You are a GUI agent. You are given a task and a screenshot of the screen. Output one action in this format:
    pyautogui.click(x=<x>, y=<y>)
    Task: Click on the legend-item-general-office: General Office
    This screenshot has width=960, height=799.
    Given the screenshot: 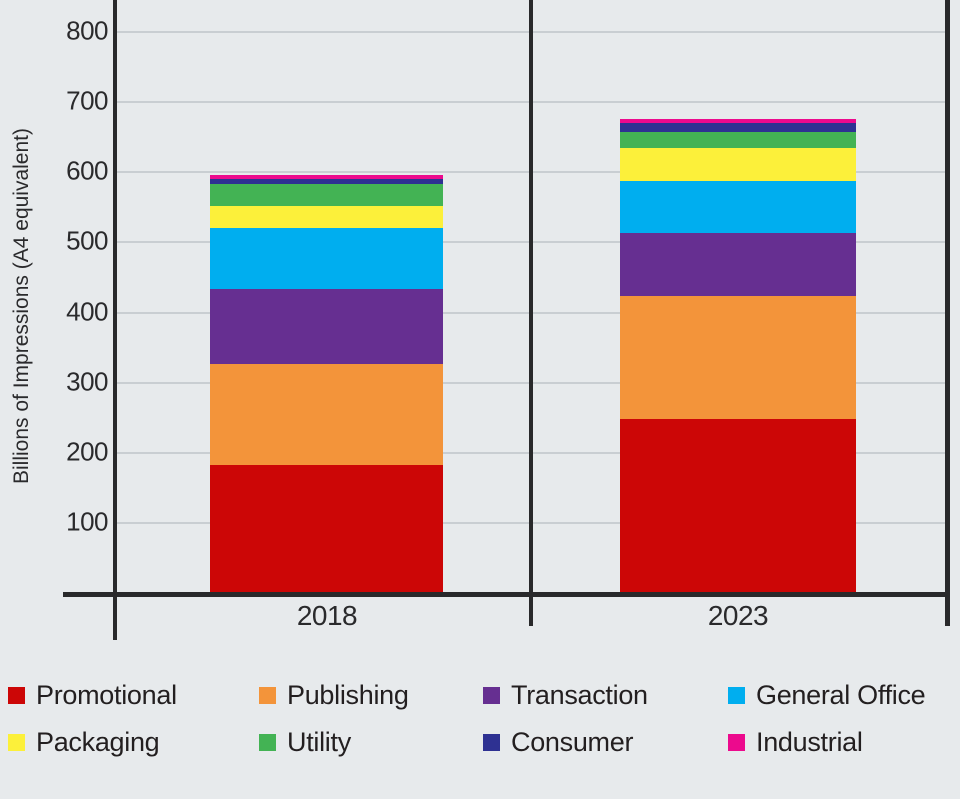 What is the action you would take?
    pyautogui.click(x=827, y=694)
    